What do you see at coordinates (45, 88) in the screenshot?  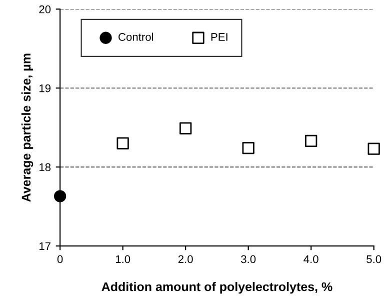 I see `y-tick-label: 19` at bounding box center [45, 88].